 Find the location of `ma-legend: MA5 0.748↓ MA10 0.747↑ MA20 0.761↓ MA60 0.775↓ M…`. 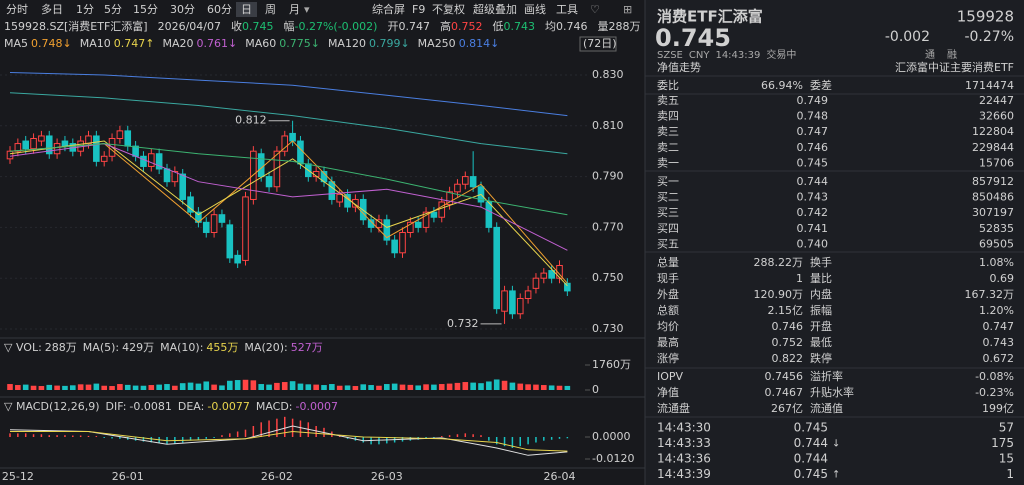

ma-legend: MA5 0.748↓ MA10 0.747↑ MA20 0.761↓ MA60 0.775↓ M… is located at coordinates (251, 43).